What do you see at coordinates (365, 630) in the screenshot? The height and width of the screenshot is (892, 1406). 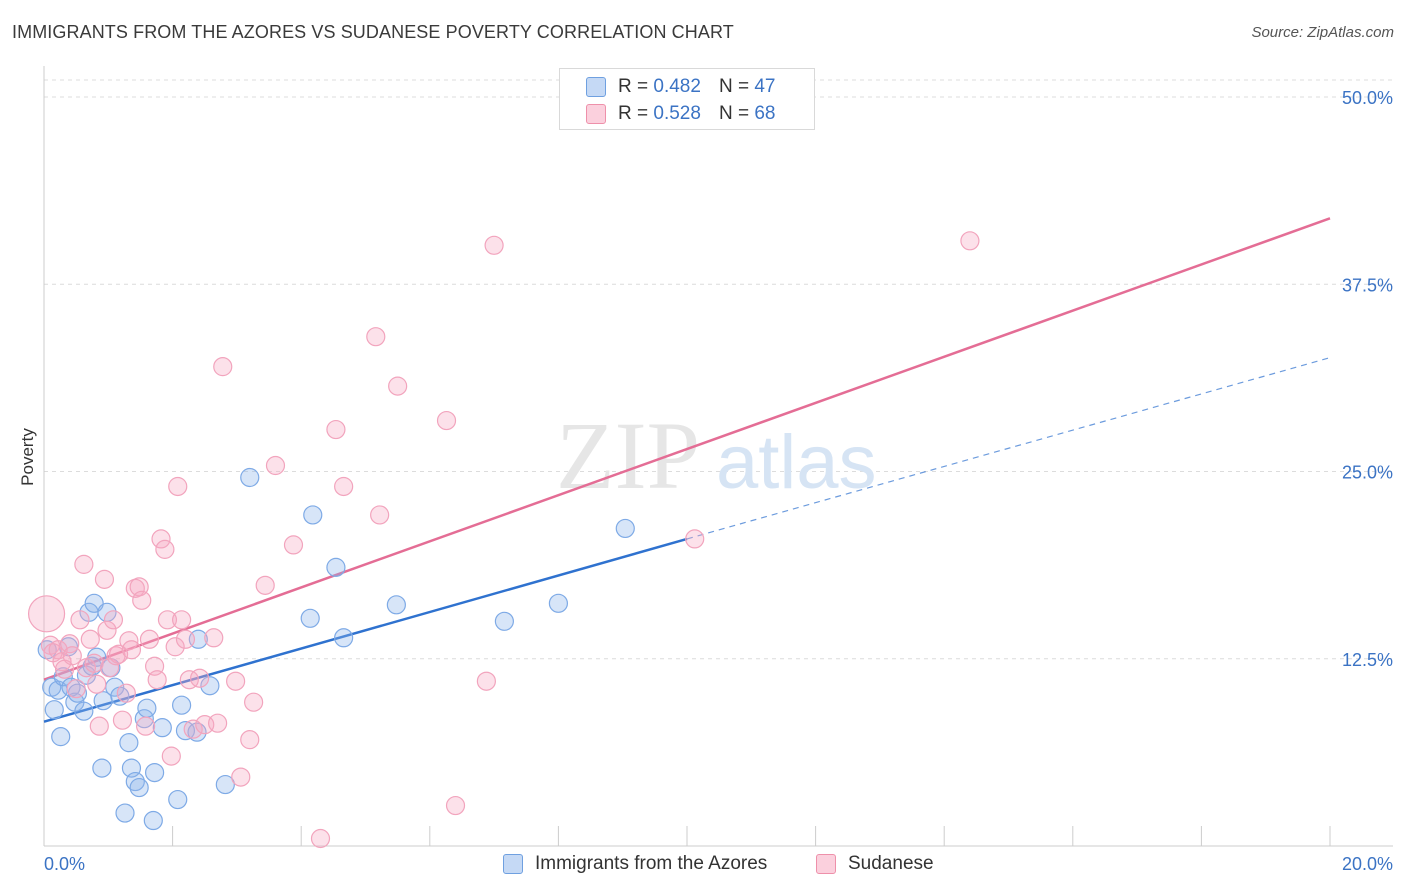 I see `azores-trend-line` at bounding box center [365, 630].